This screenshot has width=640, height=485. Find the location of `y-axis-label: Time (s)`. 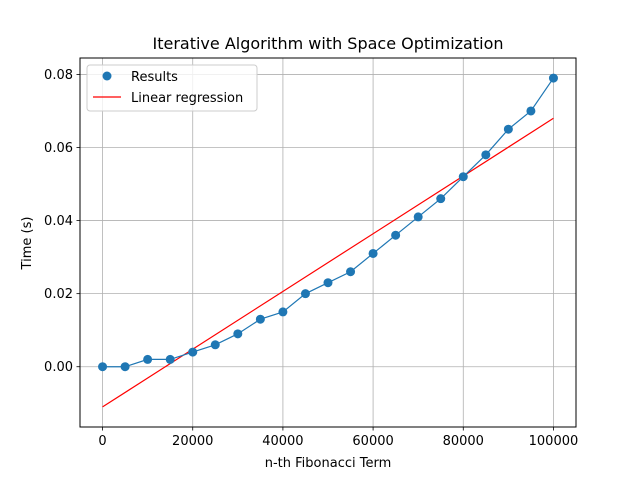

y-axis-label: Time (s) is located at coordinates (27, 244).